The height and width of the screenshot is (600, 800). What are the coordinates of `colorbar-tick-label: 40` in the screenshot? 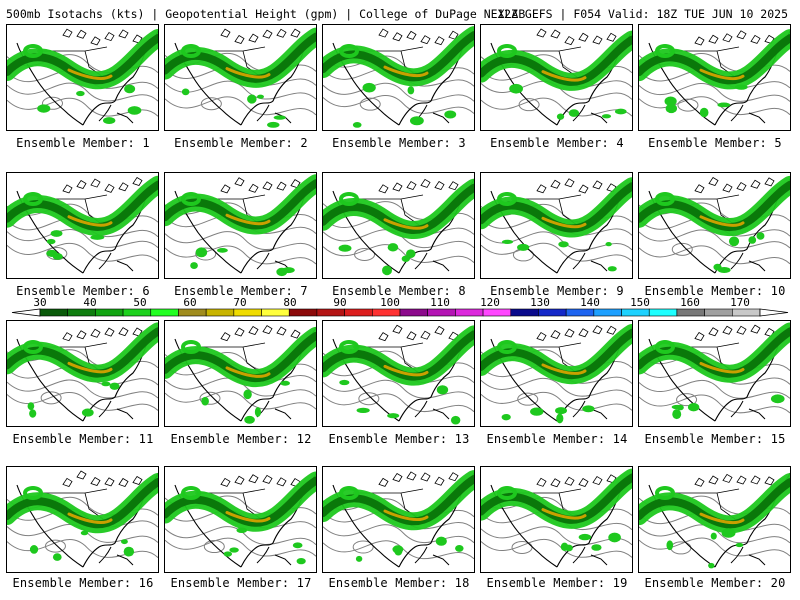 It's located at (89, 302).